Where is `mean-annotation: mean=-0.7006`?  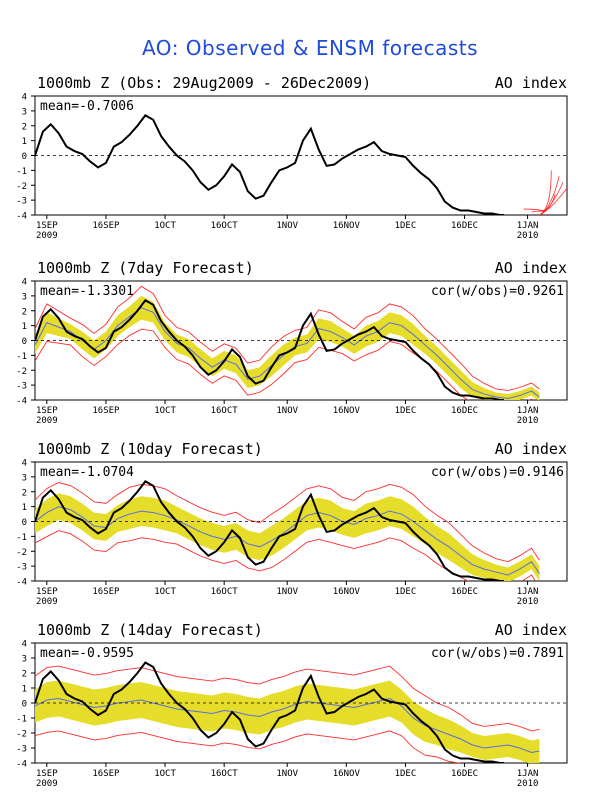 mean-annotation: mean=-0.7006 is located at coordinates (87, 106).